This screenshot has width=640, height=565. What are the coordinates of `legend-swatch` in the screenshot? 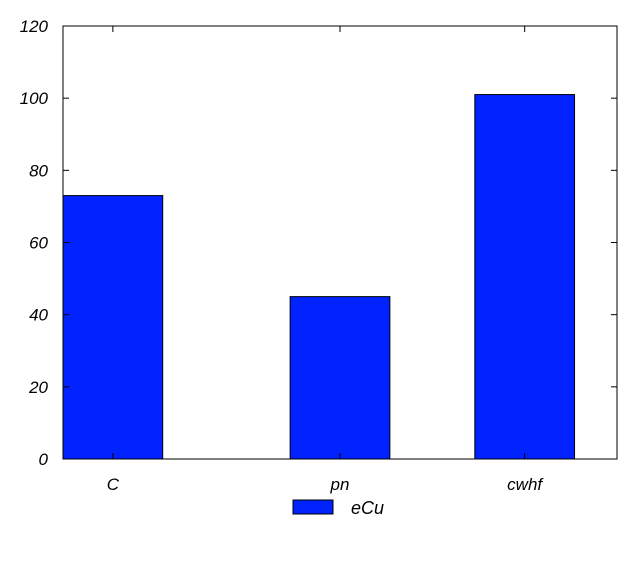 It's located at (313, 507).